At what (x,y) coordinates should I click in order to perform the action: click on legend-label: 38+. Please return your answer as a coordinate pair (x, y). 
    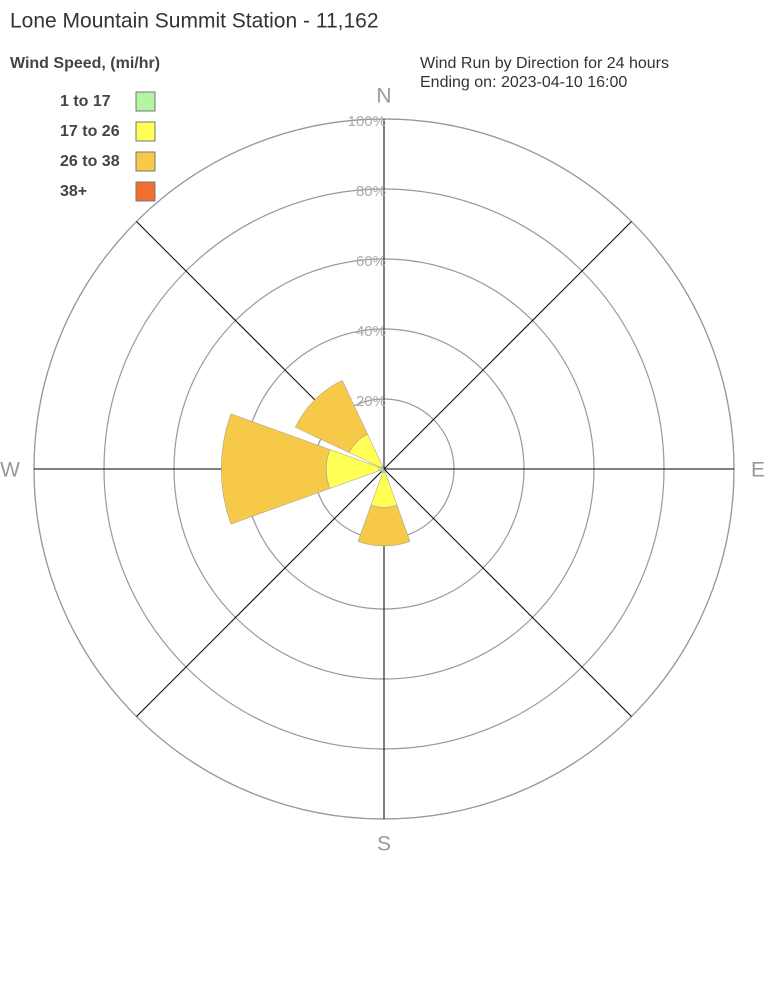
    Looking at the image, I should click on (73, 191).